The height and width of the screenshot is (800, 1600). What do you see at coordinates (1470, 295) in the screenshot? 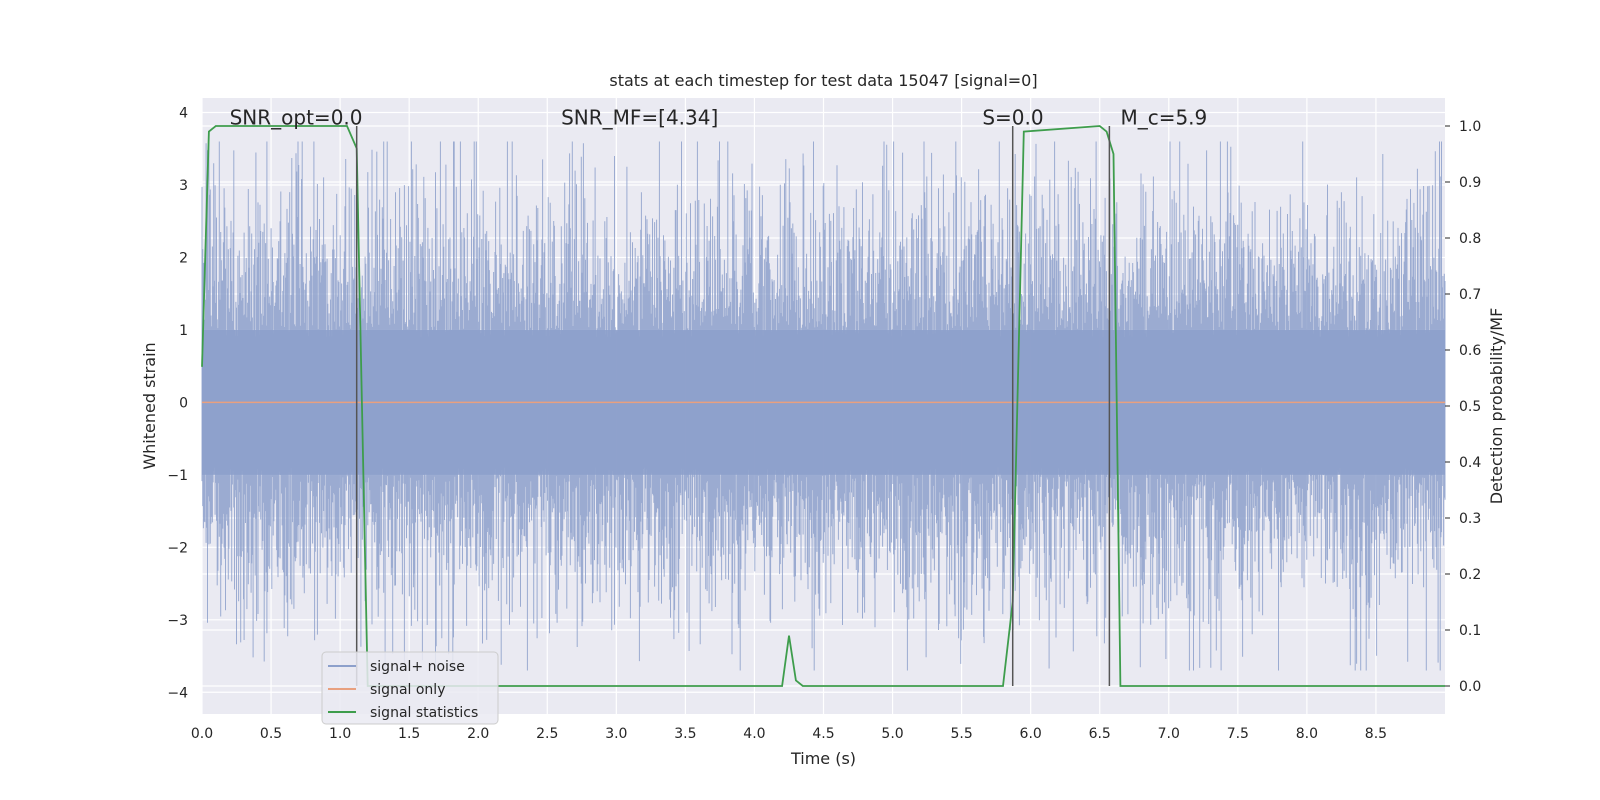
I see `y2-tick-label: 0.7` at bounding box center [1470, 295].